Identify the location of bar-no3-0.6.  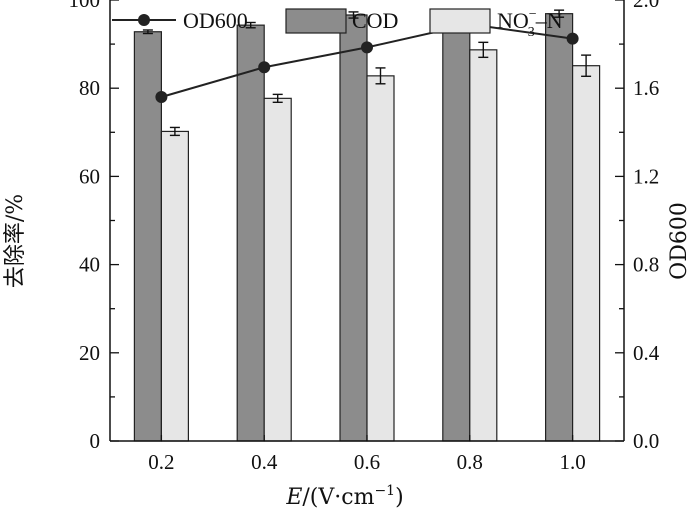
(380, 258).